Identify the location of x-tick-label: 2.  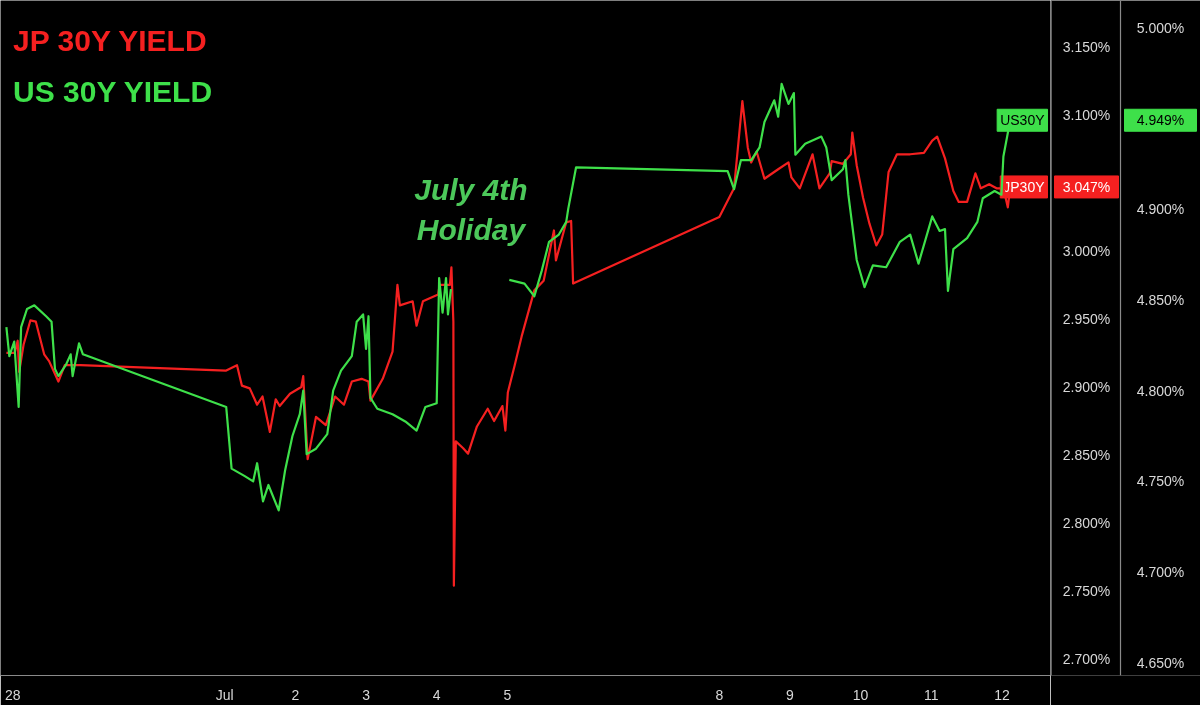
(295, 694).